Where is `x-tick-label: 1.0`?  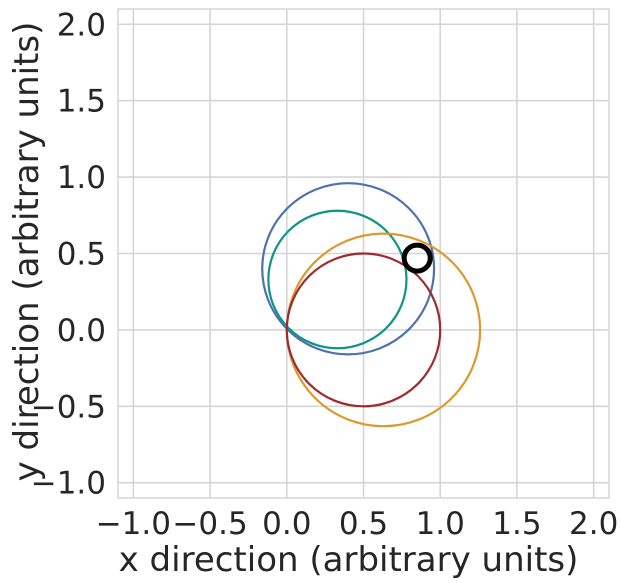
x-tick-label: 1.0 is located at coordinates (440, 524).